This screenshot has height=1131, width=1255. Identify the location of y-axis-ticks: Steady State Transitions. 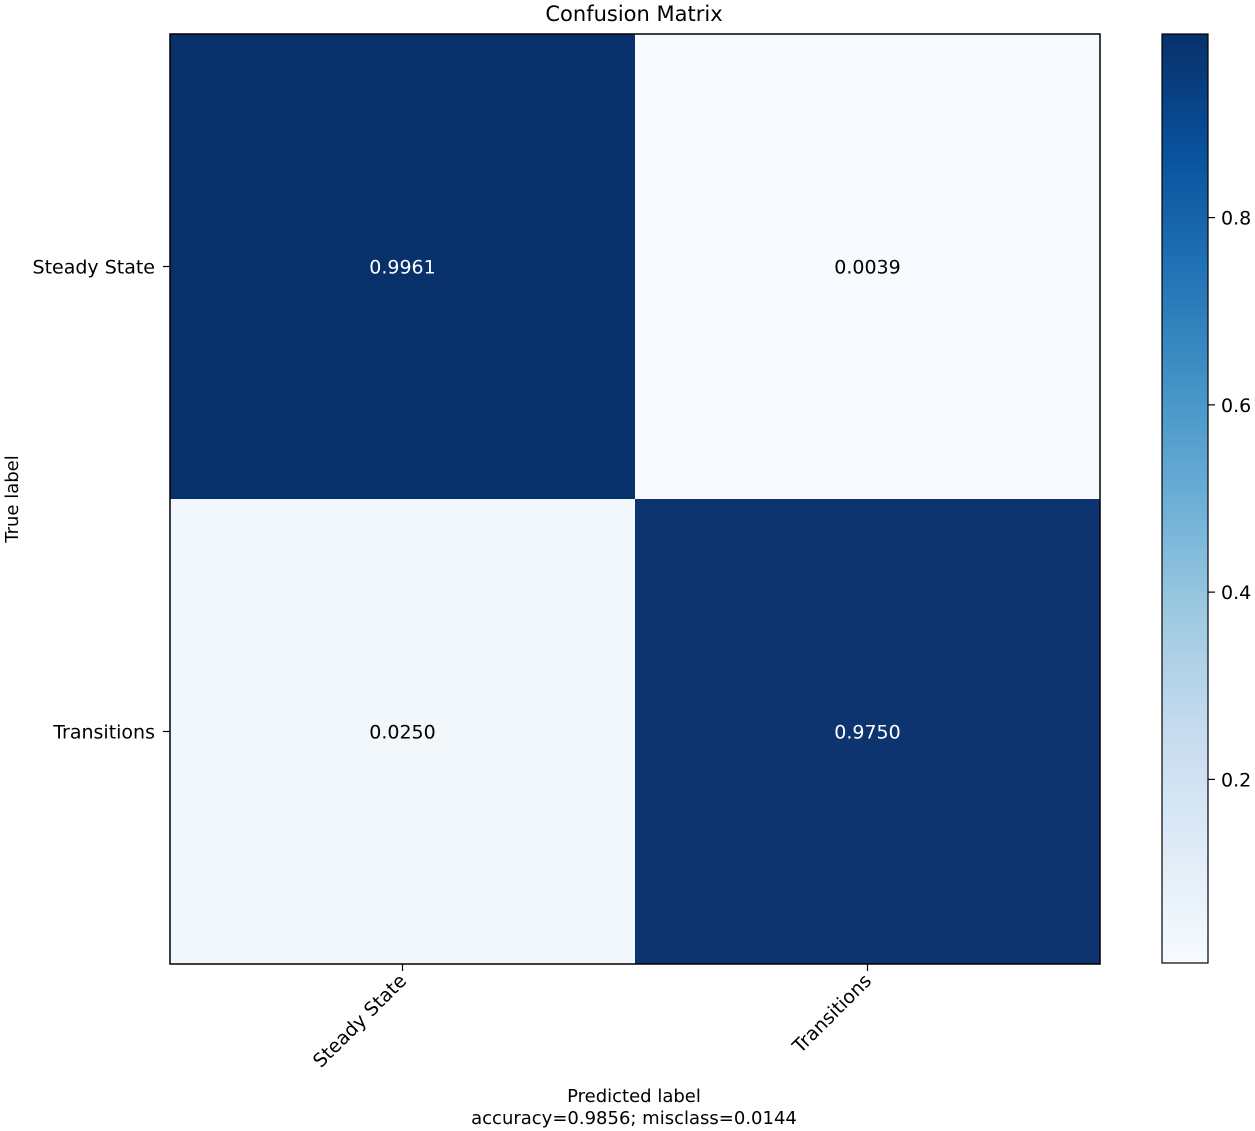
(101, 500).